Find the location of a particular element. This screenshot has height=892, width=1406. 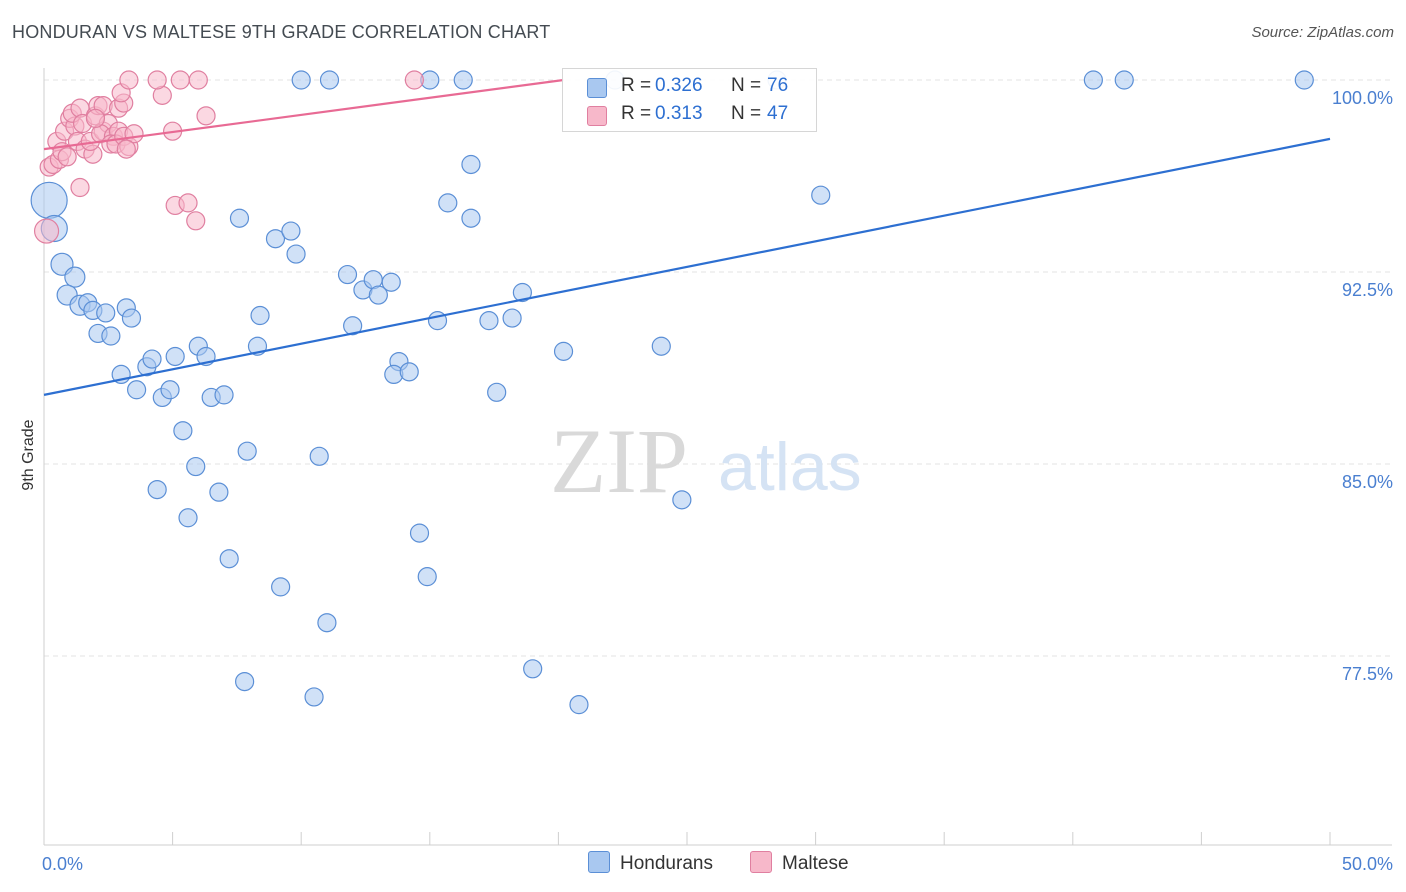

watermark-zip: ZIP is located at coordinates (619, 461).